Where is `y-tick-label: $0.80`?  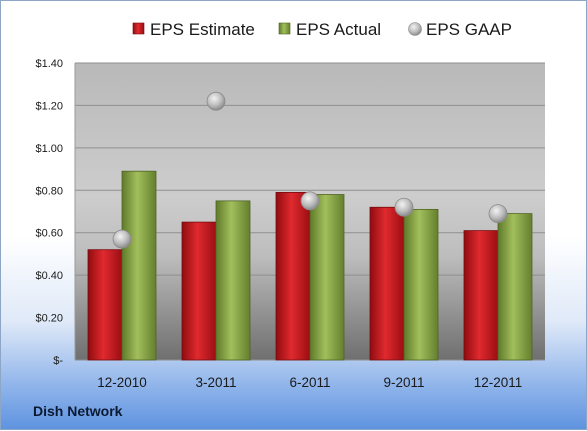 y-tick-label: $0.80 is located at coordinates (49, 191).